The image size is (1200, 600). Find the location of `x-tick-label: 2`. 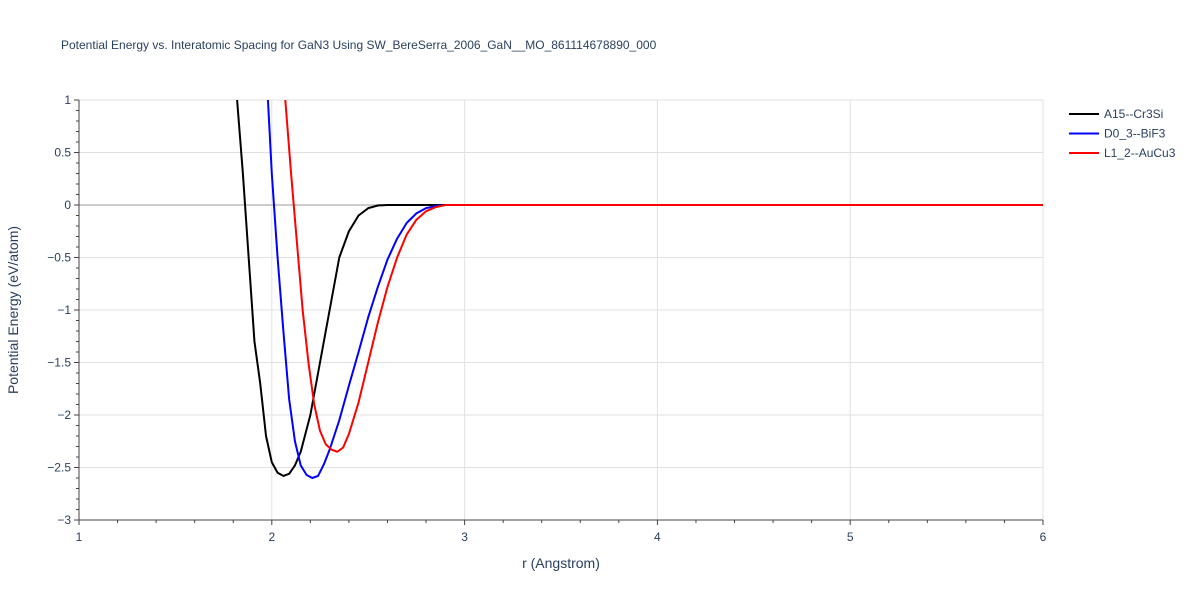

x-tick-label: 2 is located at coordinates (271, 537).